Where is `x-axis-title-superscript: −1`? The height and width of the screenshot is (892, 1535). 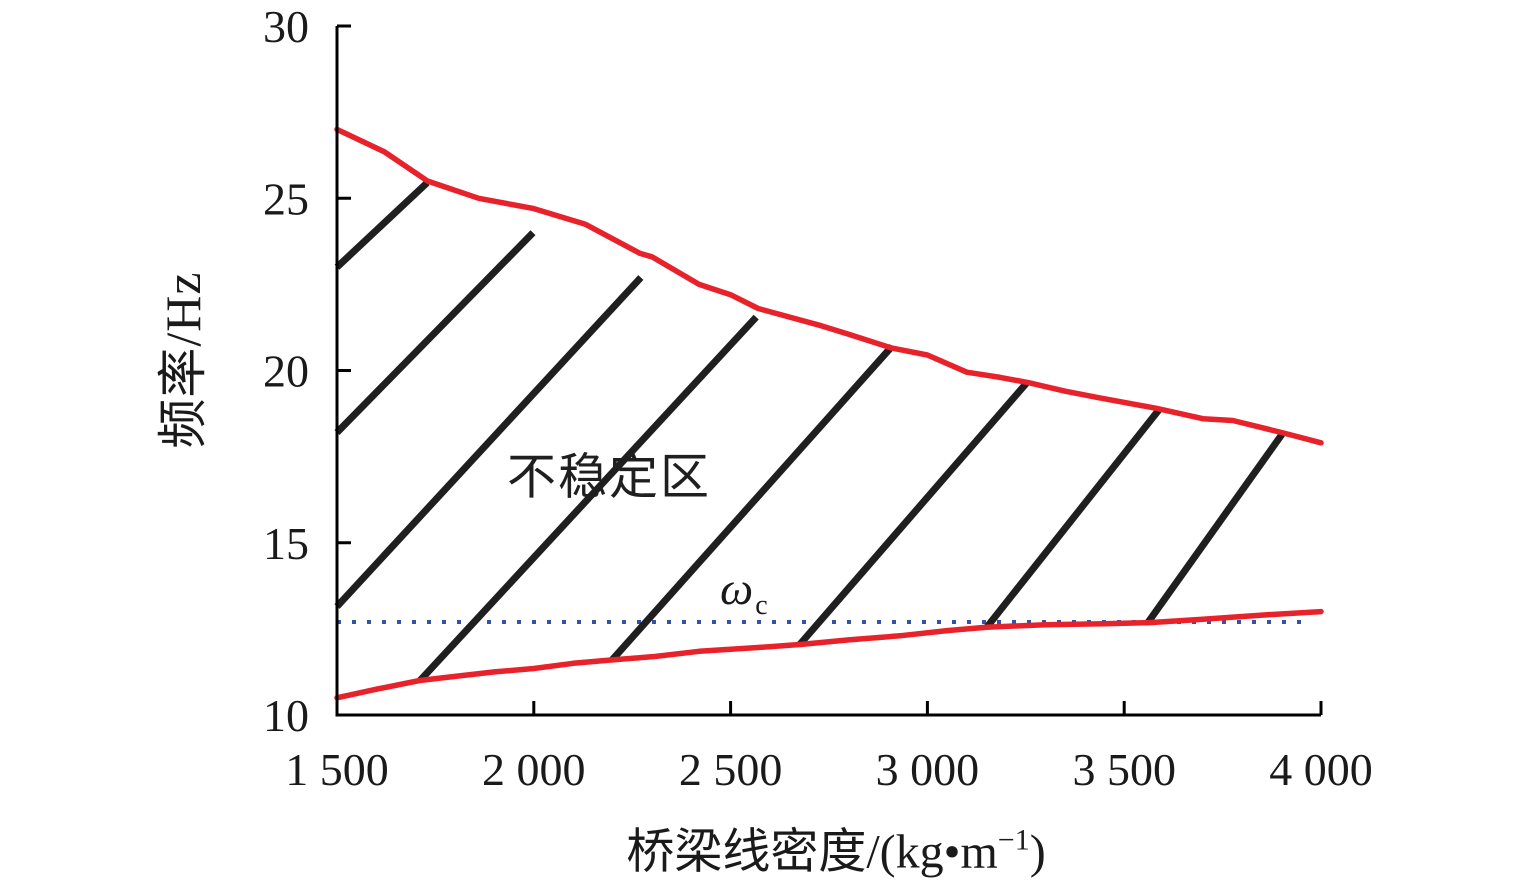
x-axis-title-superscript: −1 is located at coordinates (1013, 840).